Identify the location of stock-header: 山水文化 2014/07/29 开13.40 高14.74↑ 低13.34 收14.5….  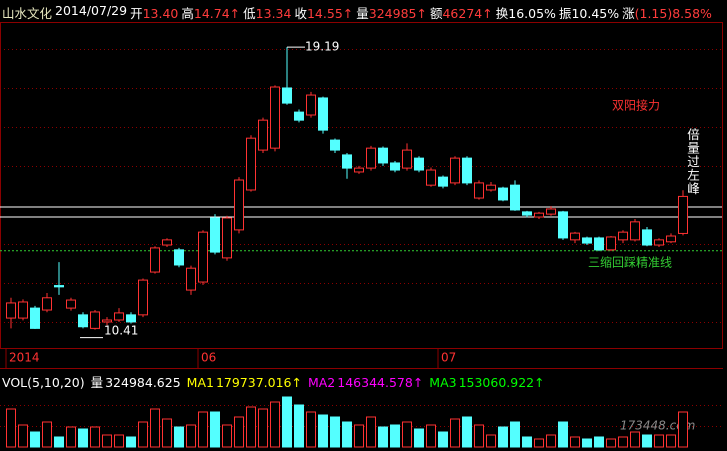
(360, 12).